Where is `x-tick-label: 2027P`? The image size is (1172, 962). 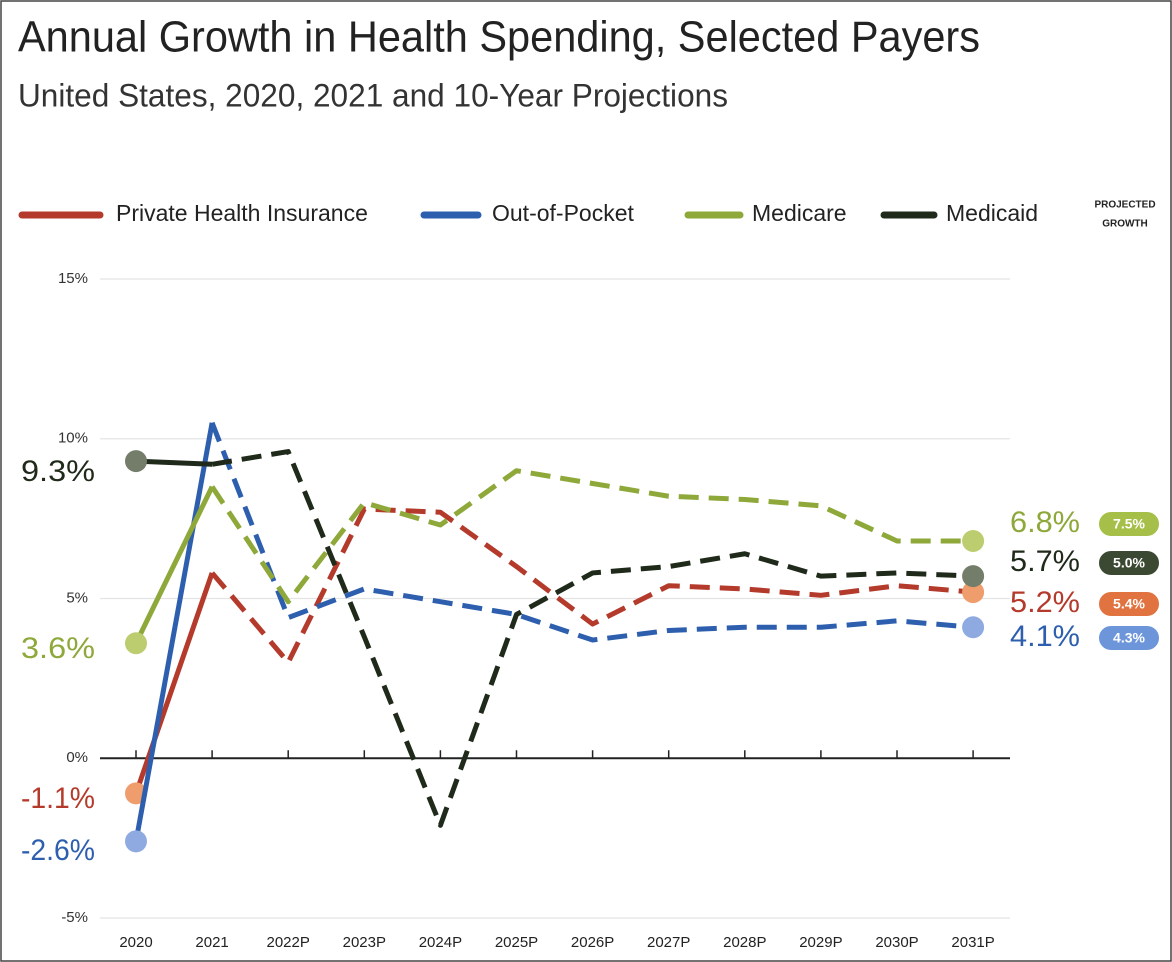 x-tick-label: 2027P is located at coordinates (668, 942).